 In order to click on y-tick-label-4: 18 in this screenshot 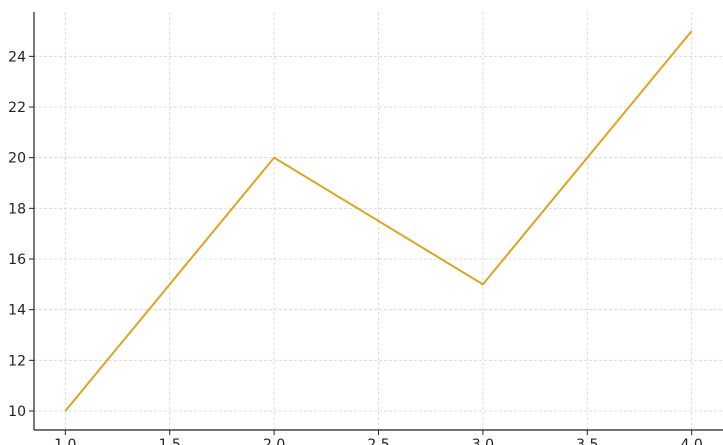, I will do `click(17, 209)`.